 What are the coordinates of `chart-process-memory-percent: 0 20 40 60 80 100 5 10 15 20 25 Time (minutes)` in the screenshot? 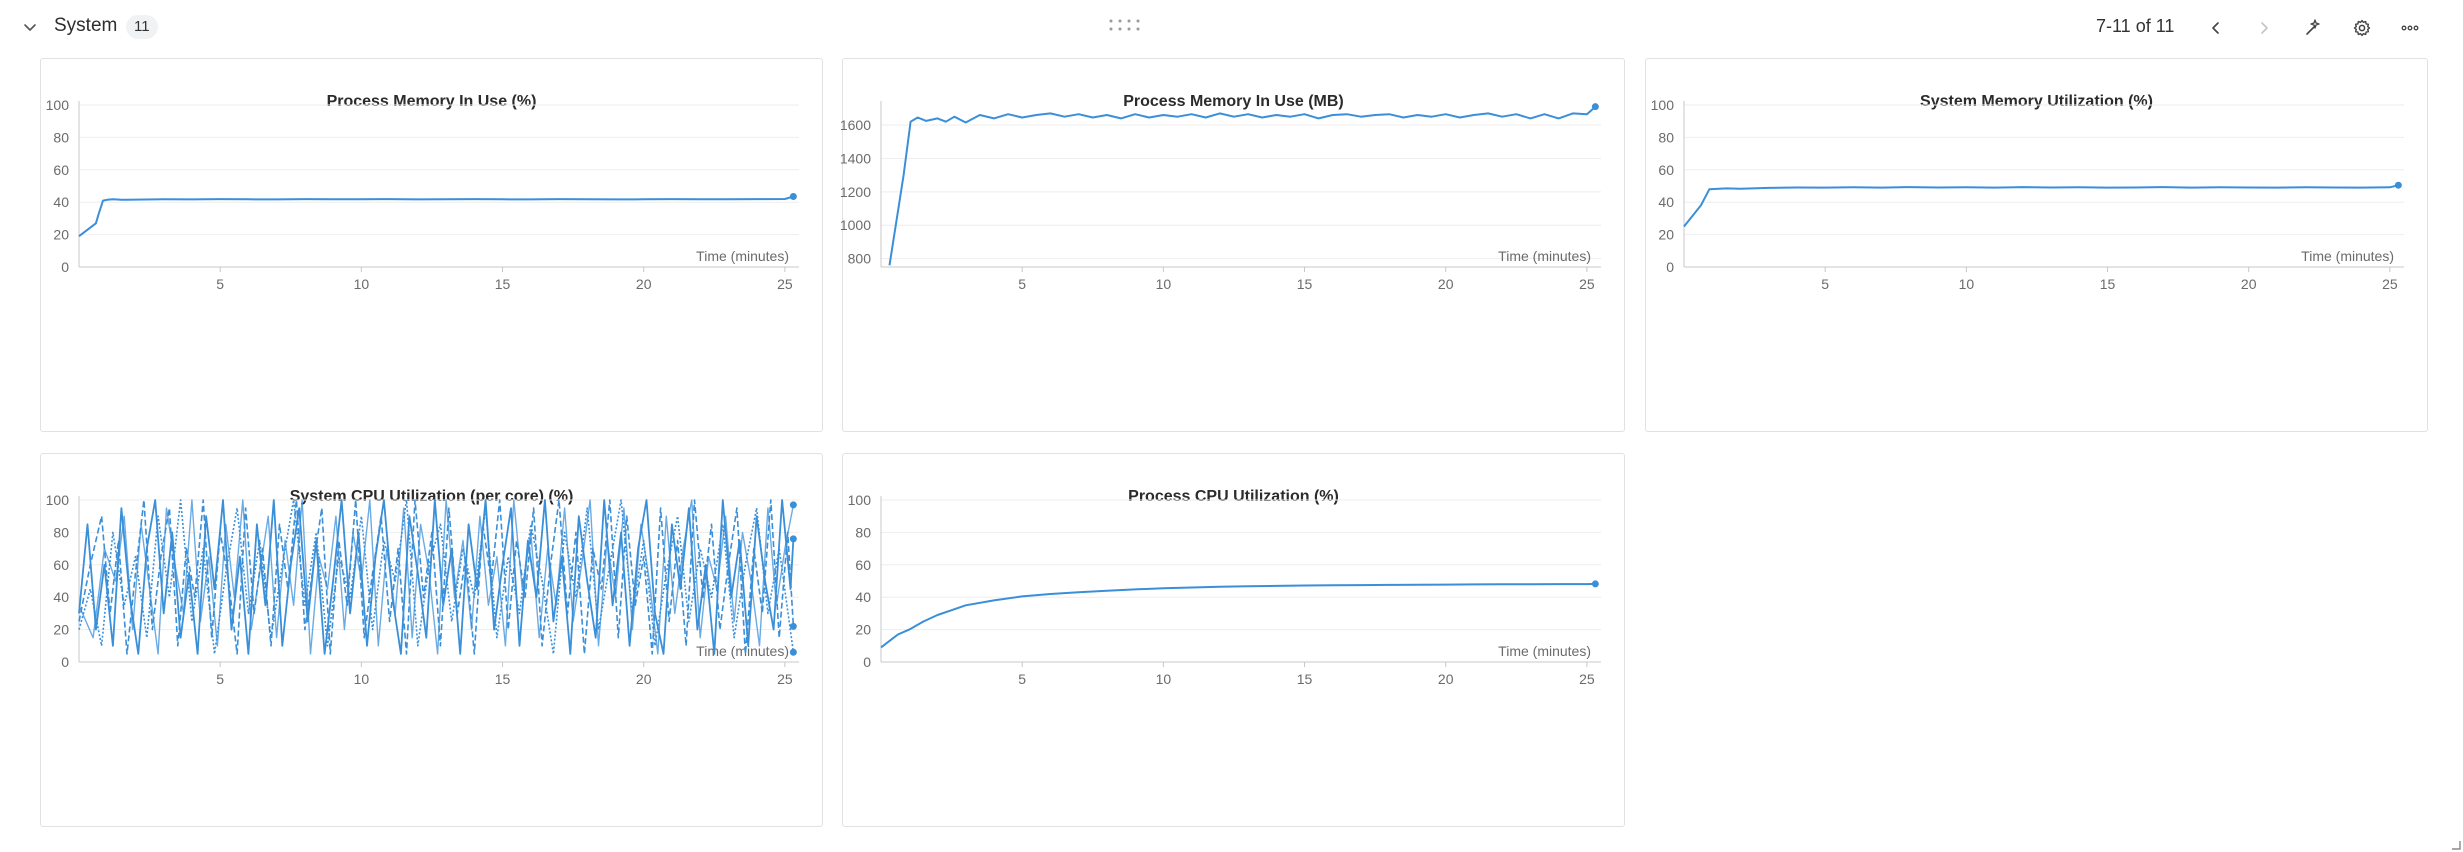 It's located at (432, 246).